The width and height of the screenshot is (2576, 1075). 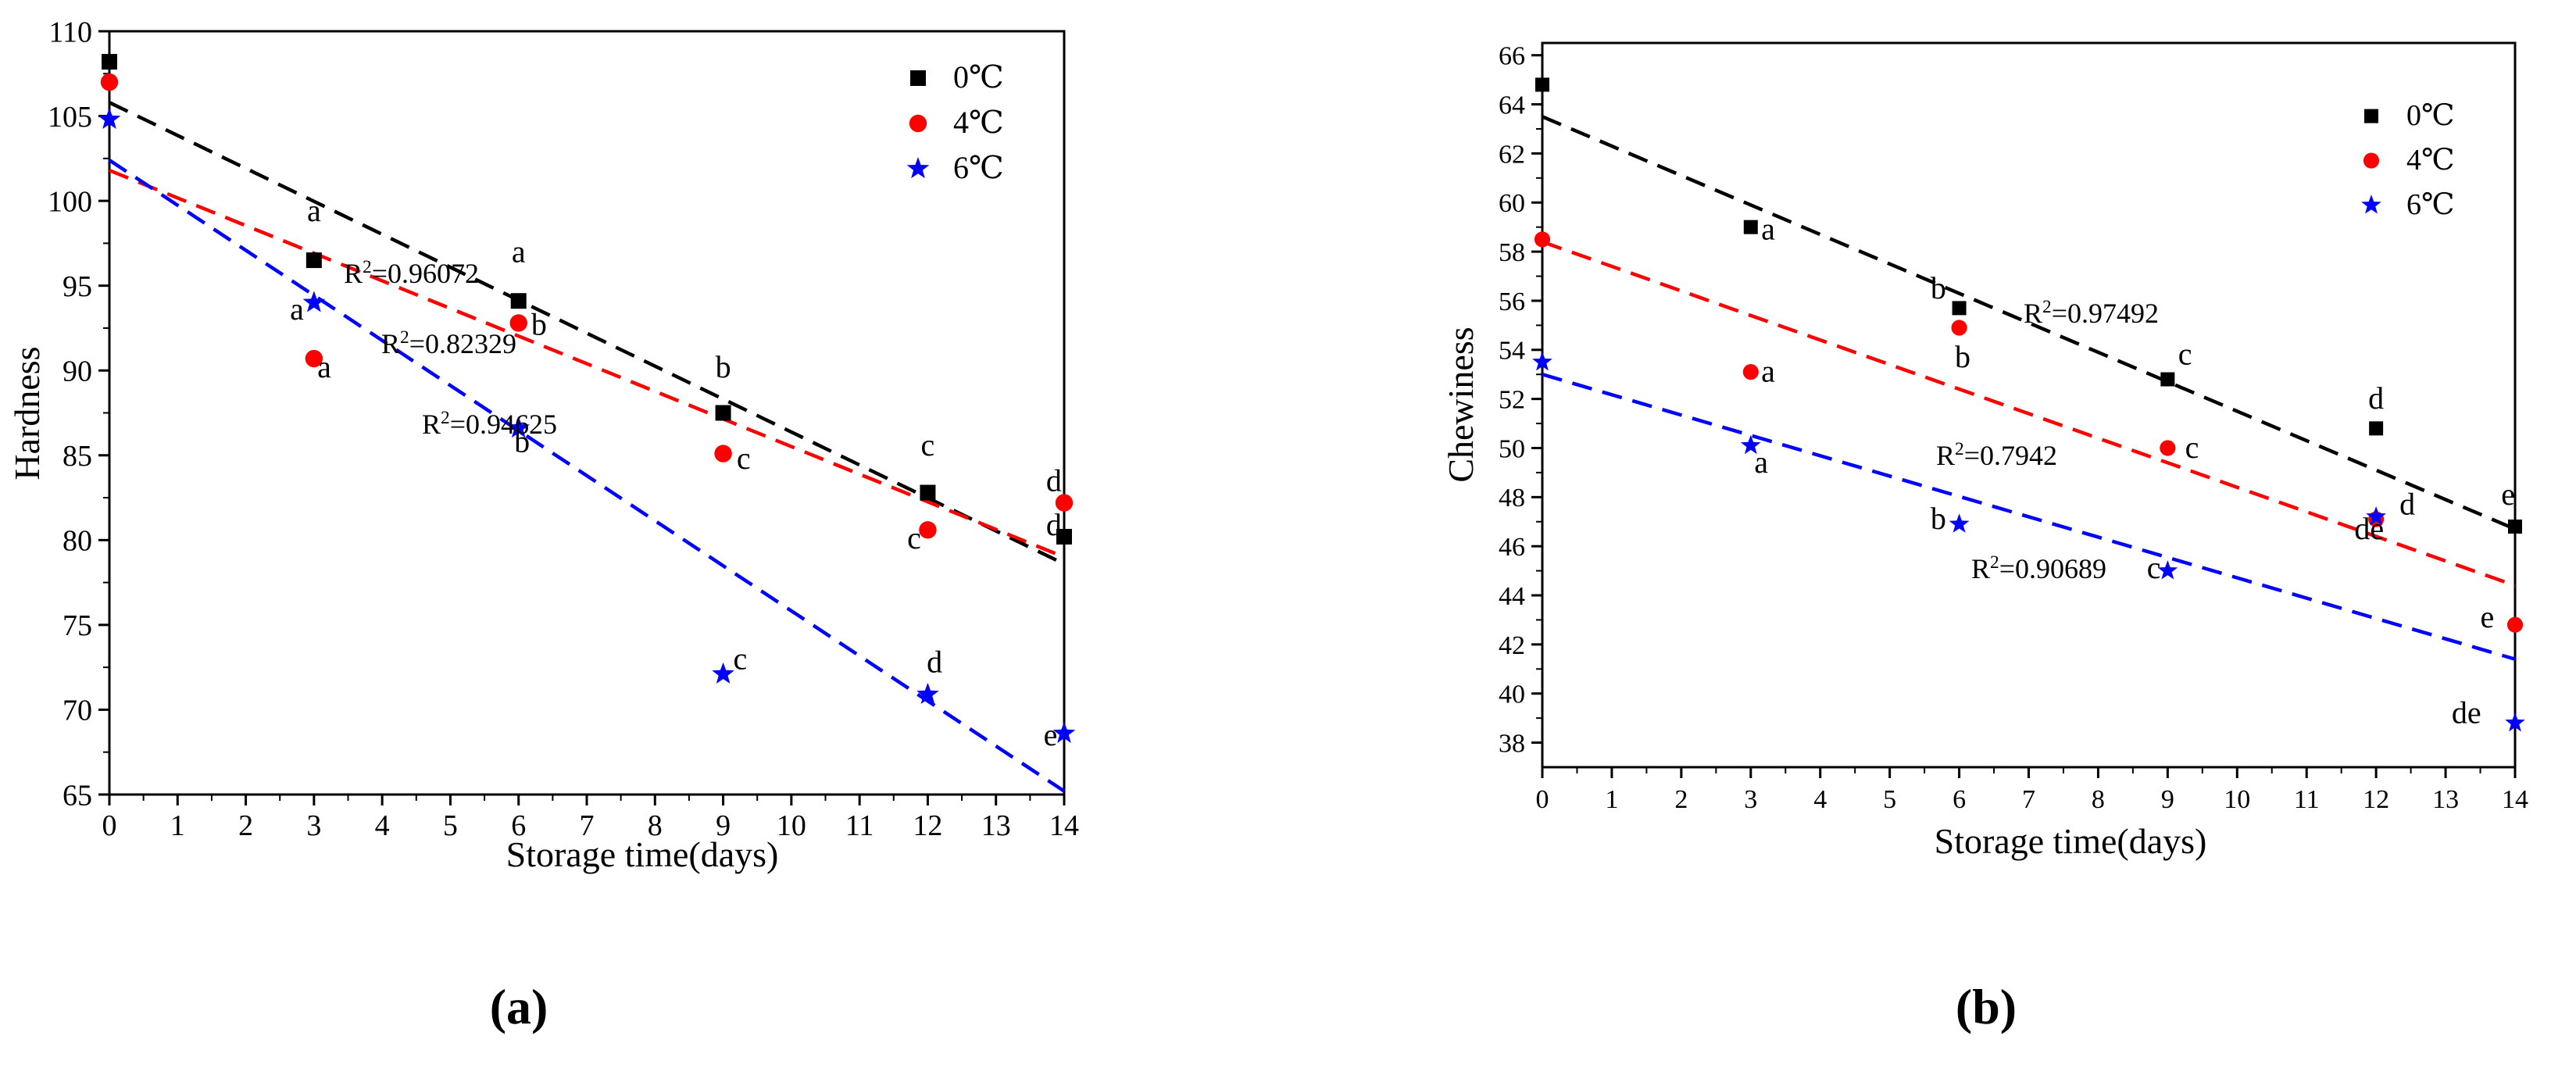 I want to click on chart-a-annotation: b, so click(x=522, y=441).